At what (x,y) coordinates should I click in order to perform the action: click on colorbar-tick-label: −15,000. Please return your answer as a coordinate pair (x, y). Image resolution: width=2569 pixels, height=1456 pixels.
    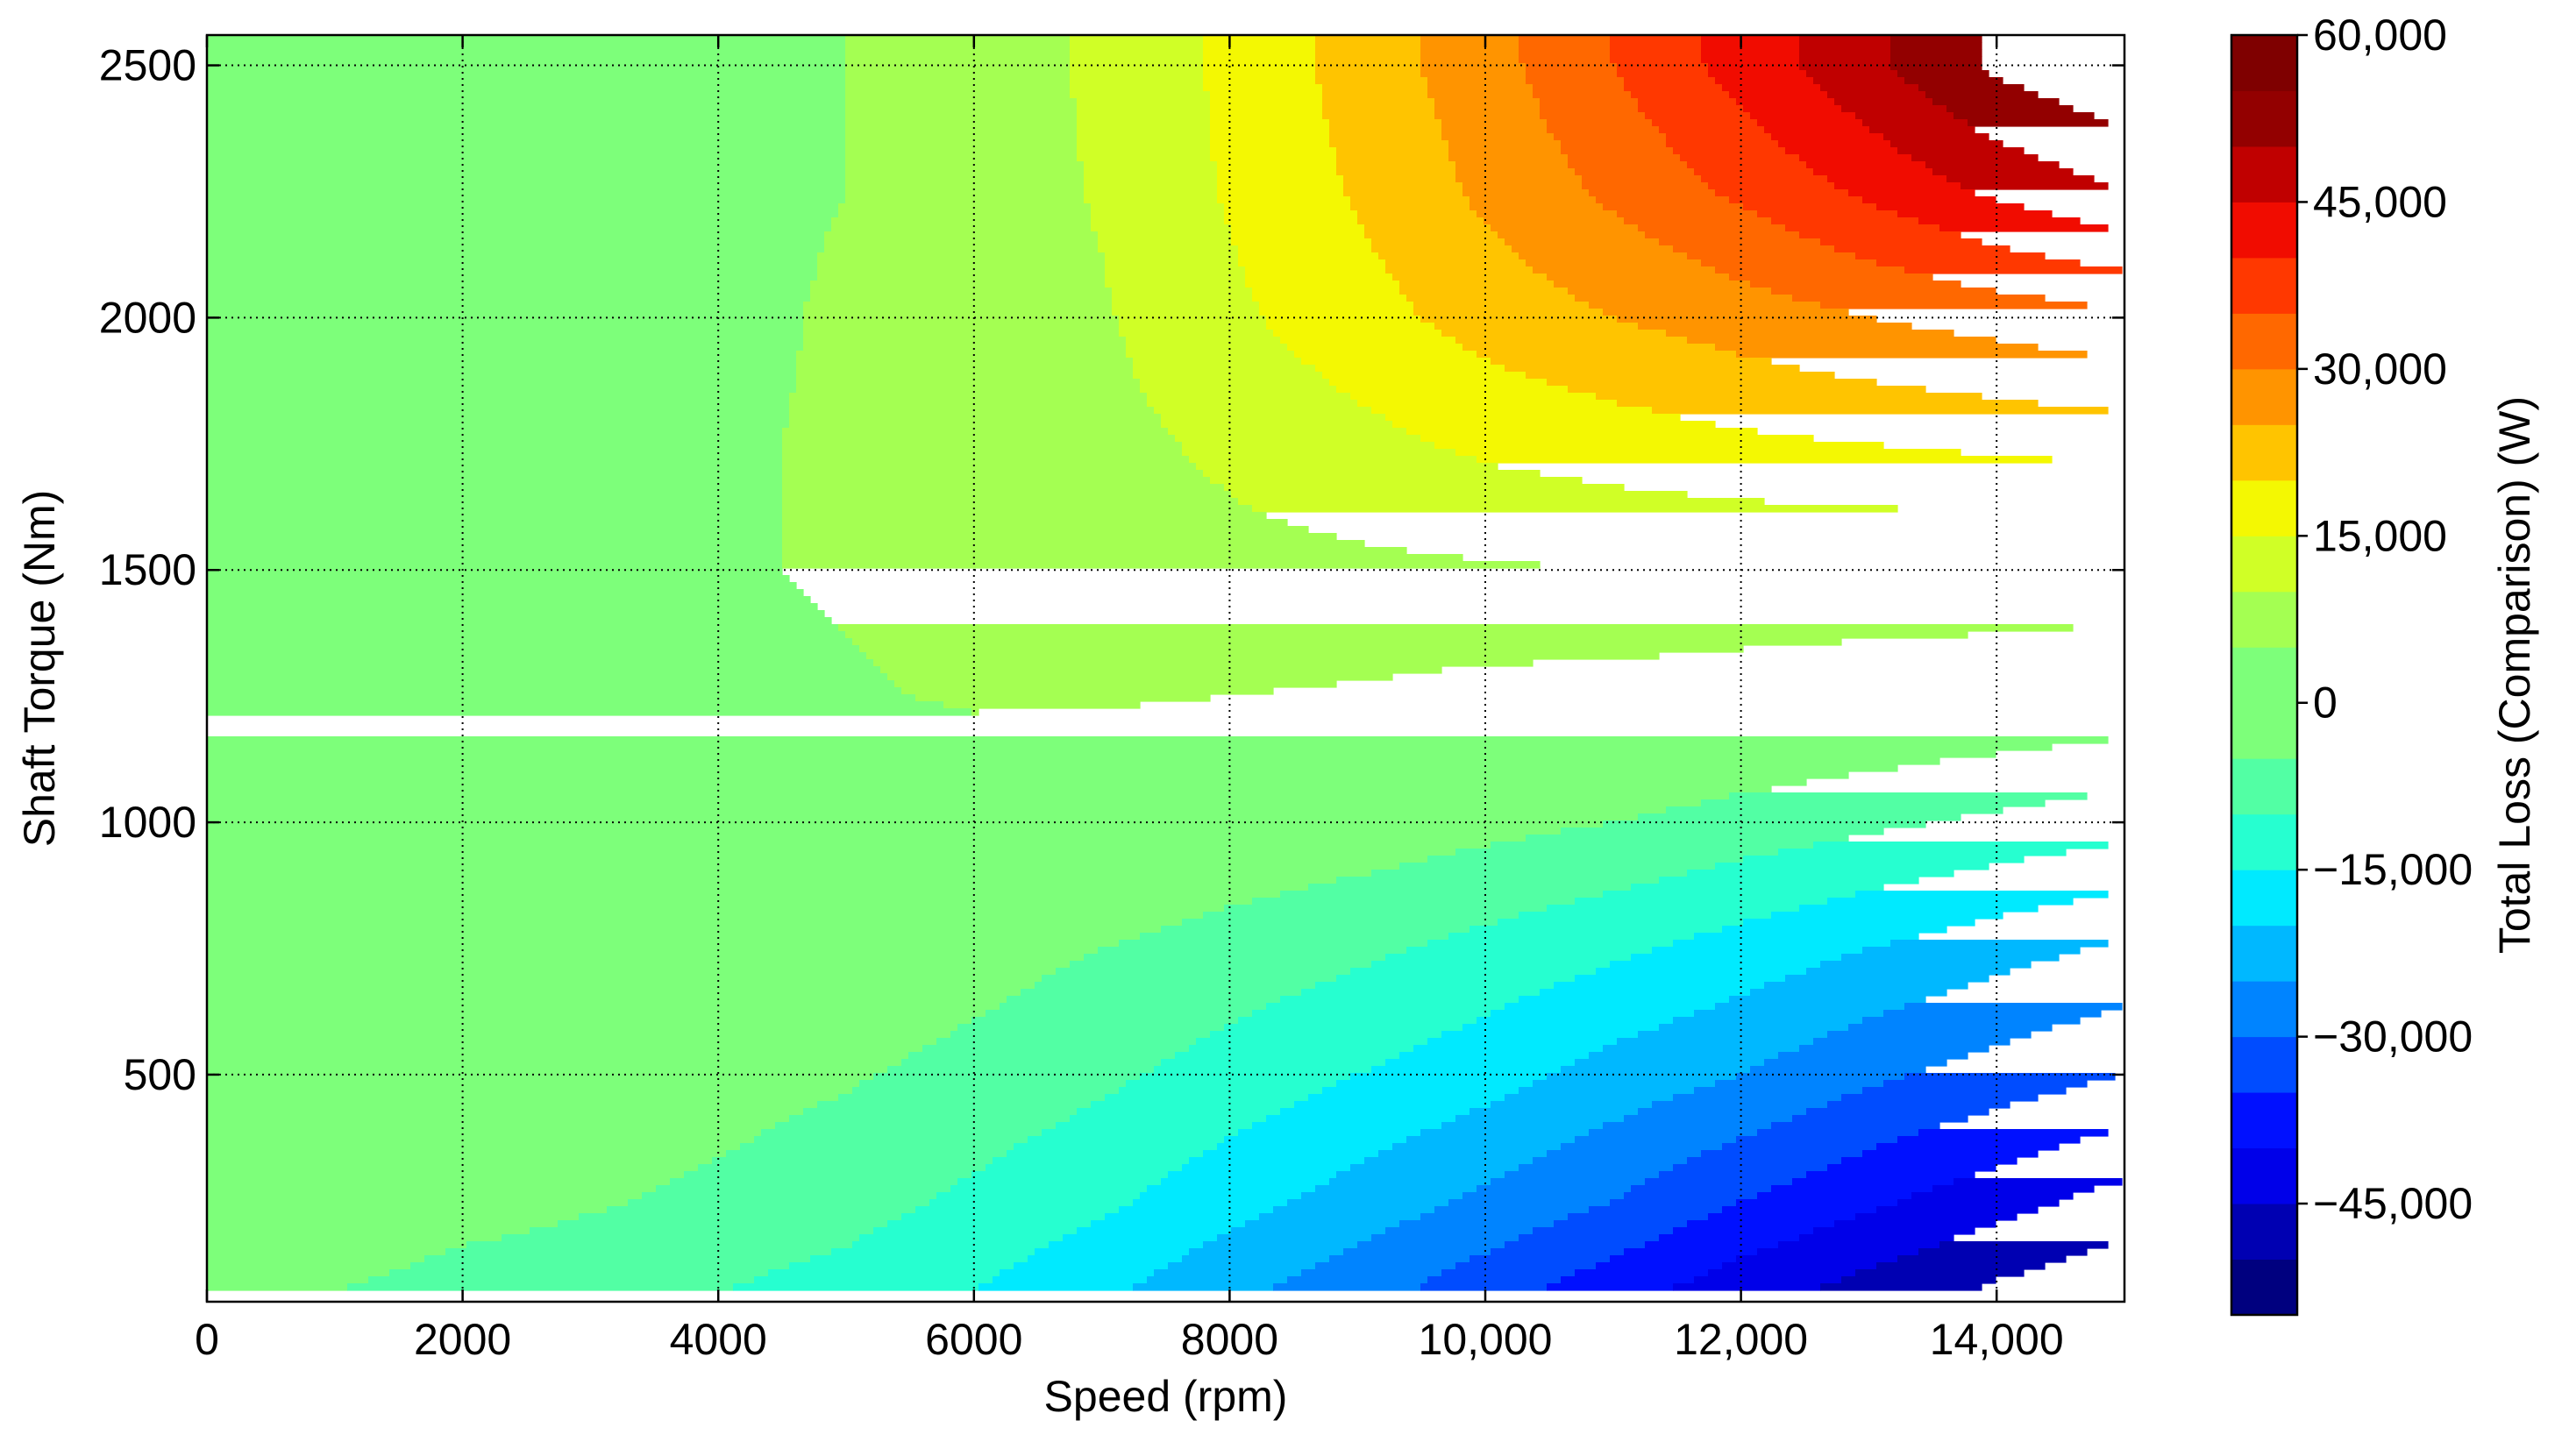
    Looking at the image, I should click on (2393, 869).